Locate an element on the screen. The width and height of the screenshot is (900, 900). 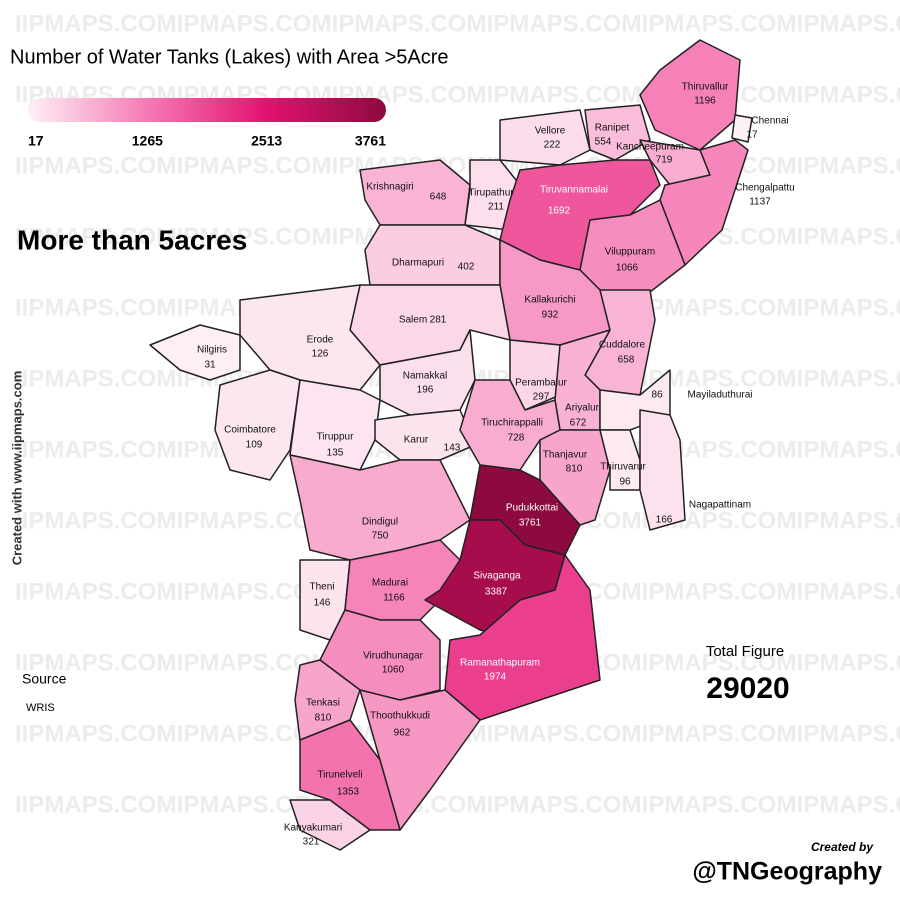
district-name: Virudhunagar is located at coordinates (393, 656).